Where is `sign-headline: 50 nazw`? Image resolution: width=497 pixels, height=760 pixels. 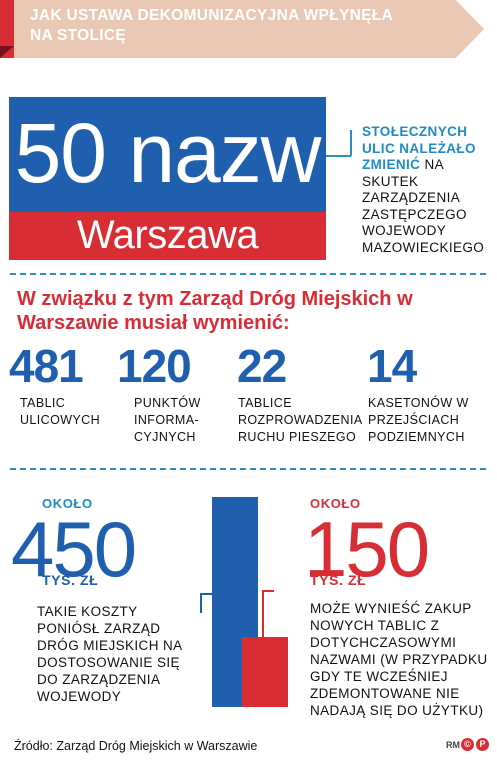 sign-headline: 50 nazw is located at coordinates (168, 153).